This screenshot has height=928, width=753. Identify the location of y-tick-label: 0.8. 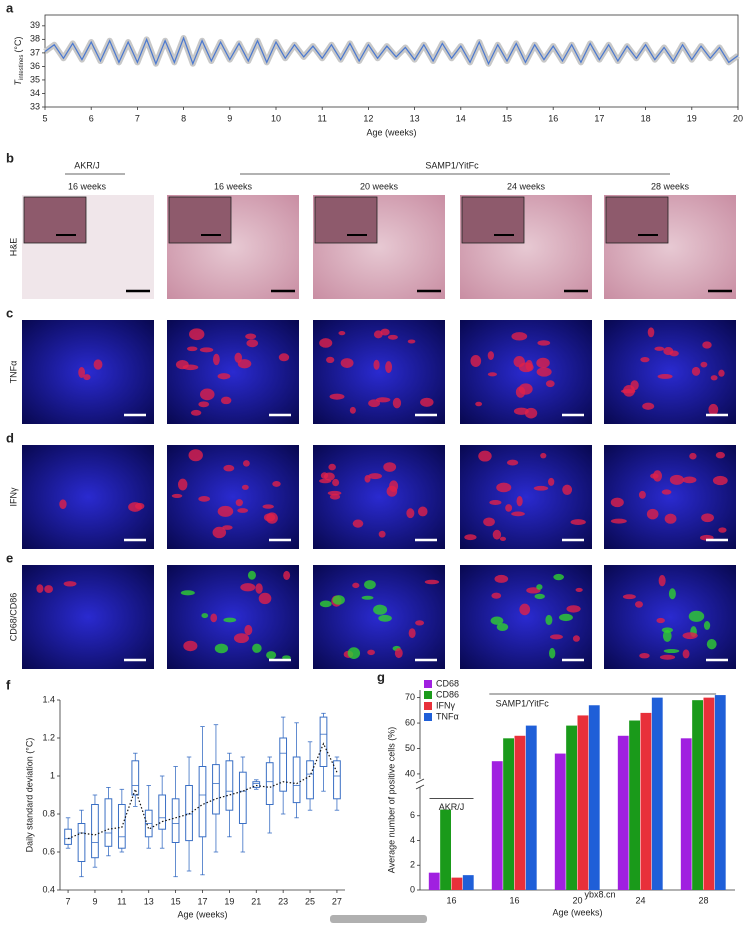
(48, 813).